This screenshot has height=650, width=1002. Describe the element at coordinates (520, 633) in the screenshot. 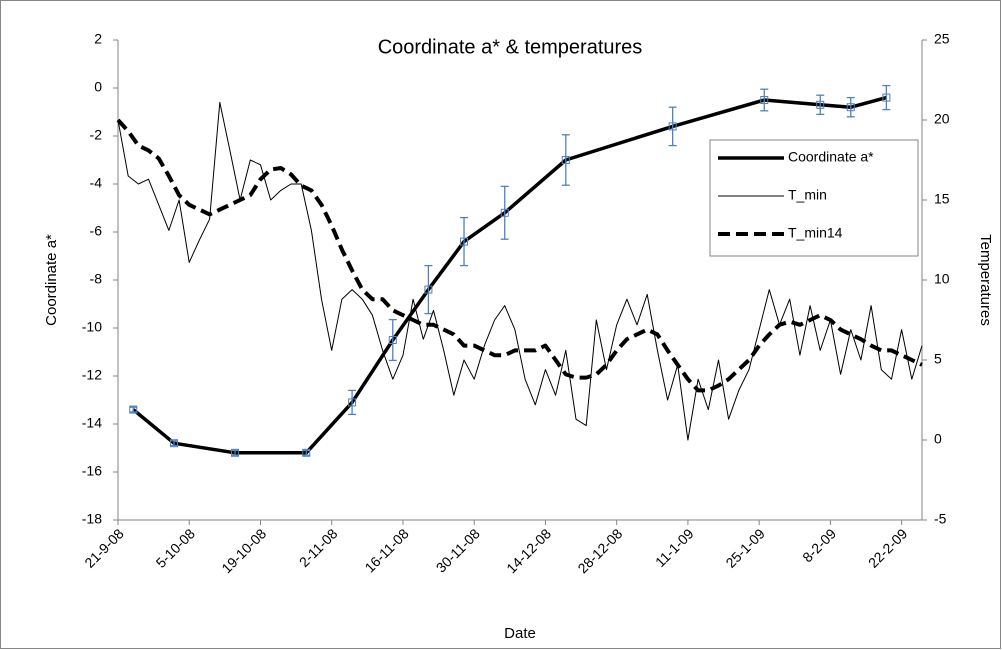

I see `x-axis-label: Date` at that location.